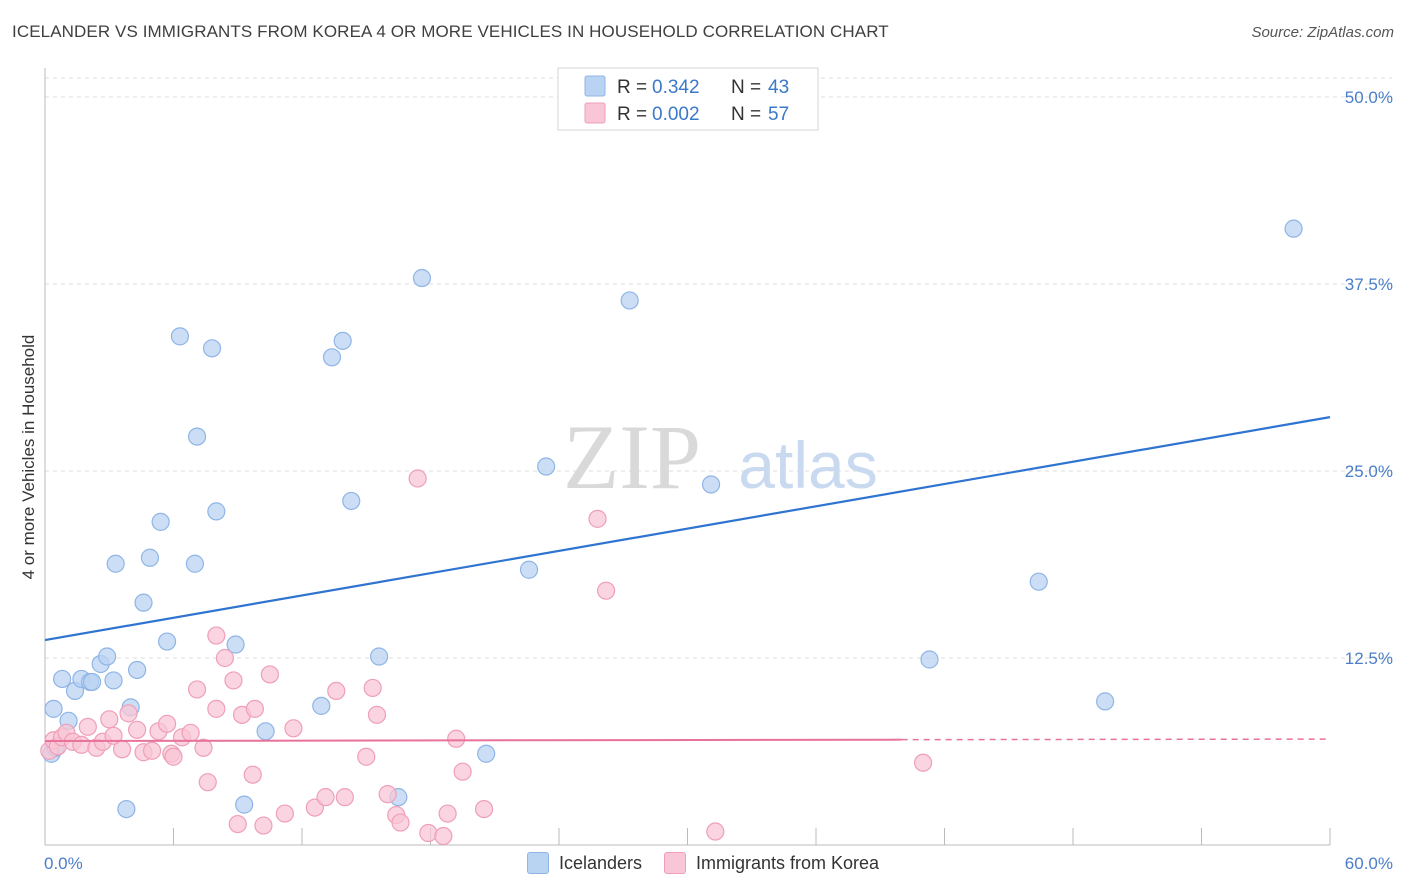  Describe the element at coordinates (778, 114) in the screenshot. I see `legend-n-value-korea: 57` at that location.